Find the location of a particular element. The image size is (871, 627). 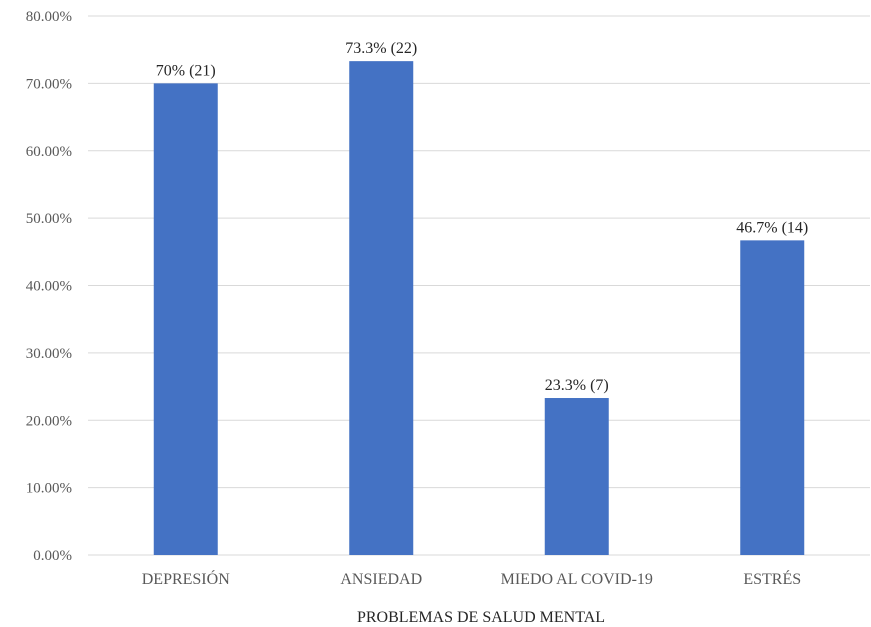

x-tick-label: MIEDO AL COVID-19 is located at coordinates (577, 579).